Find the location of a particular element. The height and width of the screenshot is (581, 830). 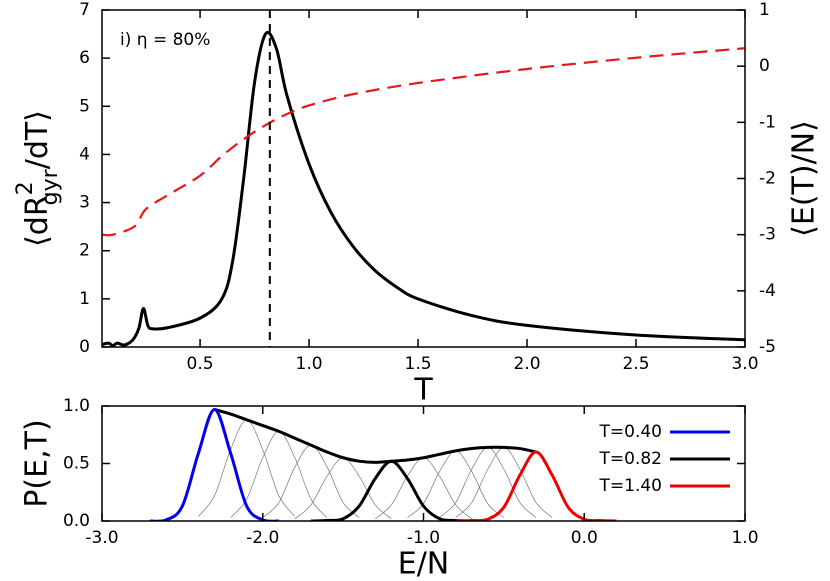

y-axis-label-part: gyr is located at coordinates (50, 186).